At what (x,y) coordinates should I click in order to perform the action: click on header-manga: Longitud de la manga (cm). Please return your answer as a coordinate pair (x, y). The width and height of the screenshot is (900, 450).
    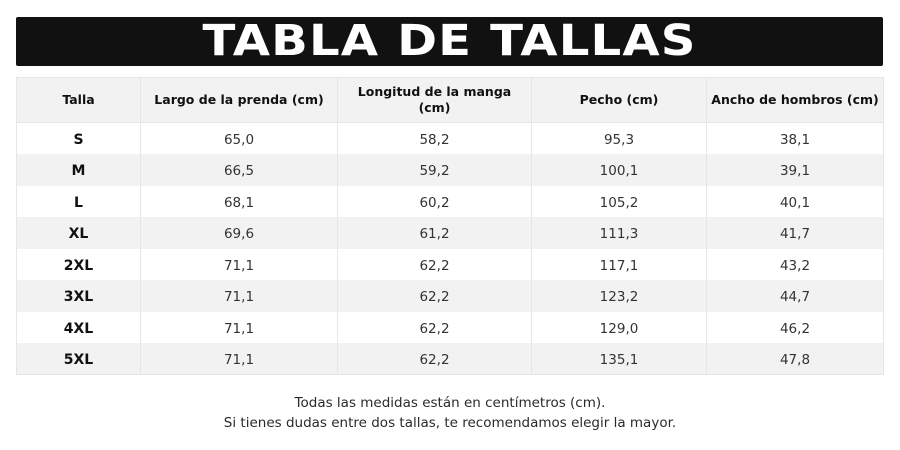
    Looking at the image, I should click on (434, 100).